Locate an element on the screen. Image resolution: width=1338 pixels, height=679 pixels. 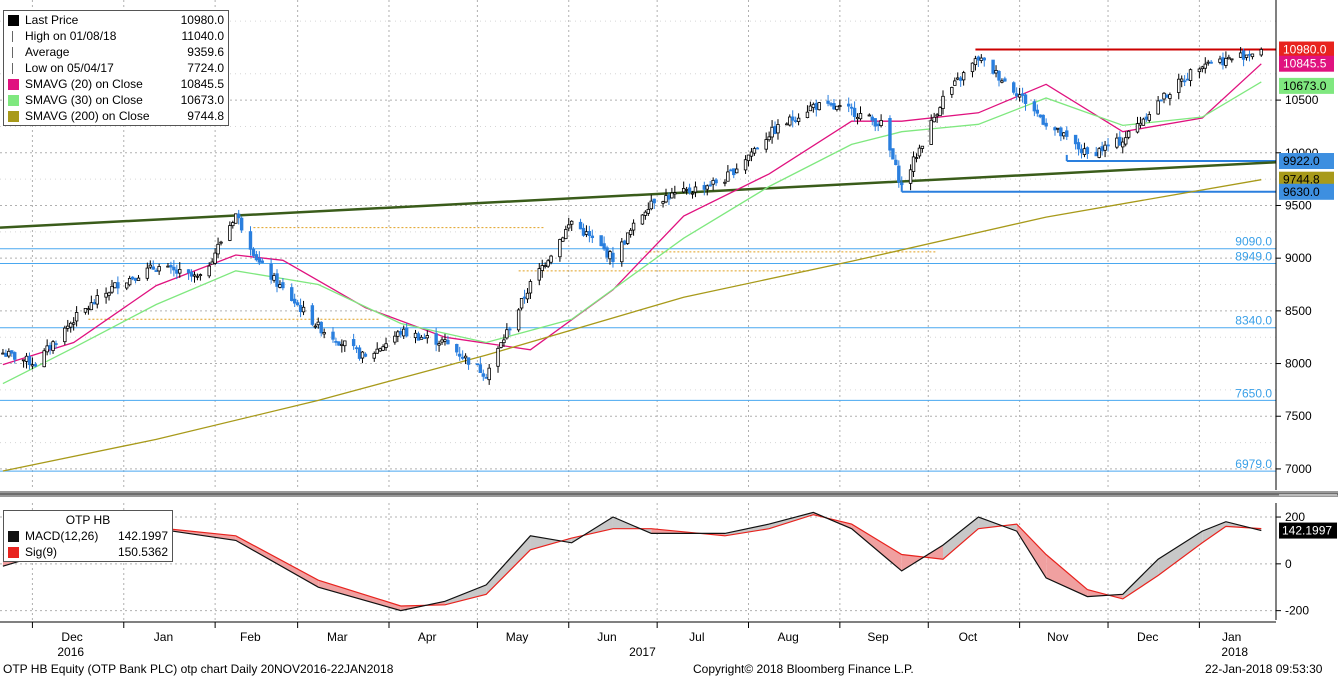
legend-title: OTP HB is located at coordinates (88, 520).